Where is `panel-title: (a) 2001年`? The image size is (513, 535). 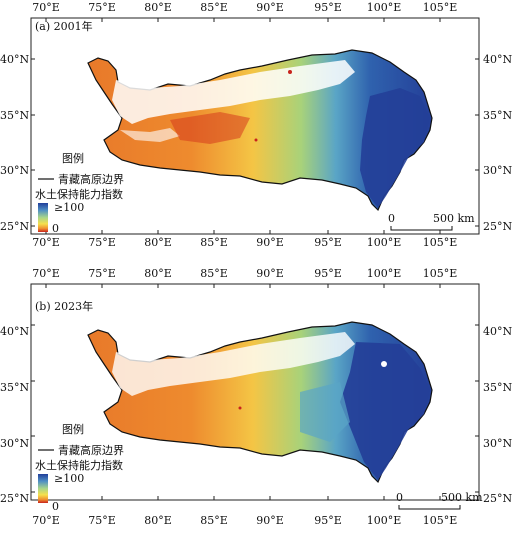 panel-title: (a) 2001年 is located at coordinates (64, 26).